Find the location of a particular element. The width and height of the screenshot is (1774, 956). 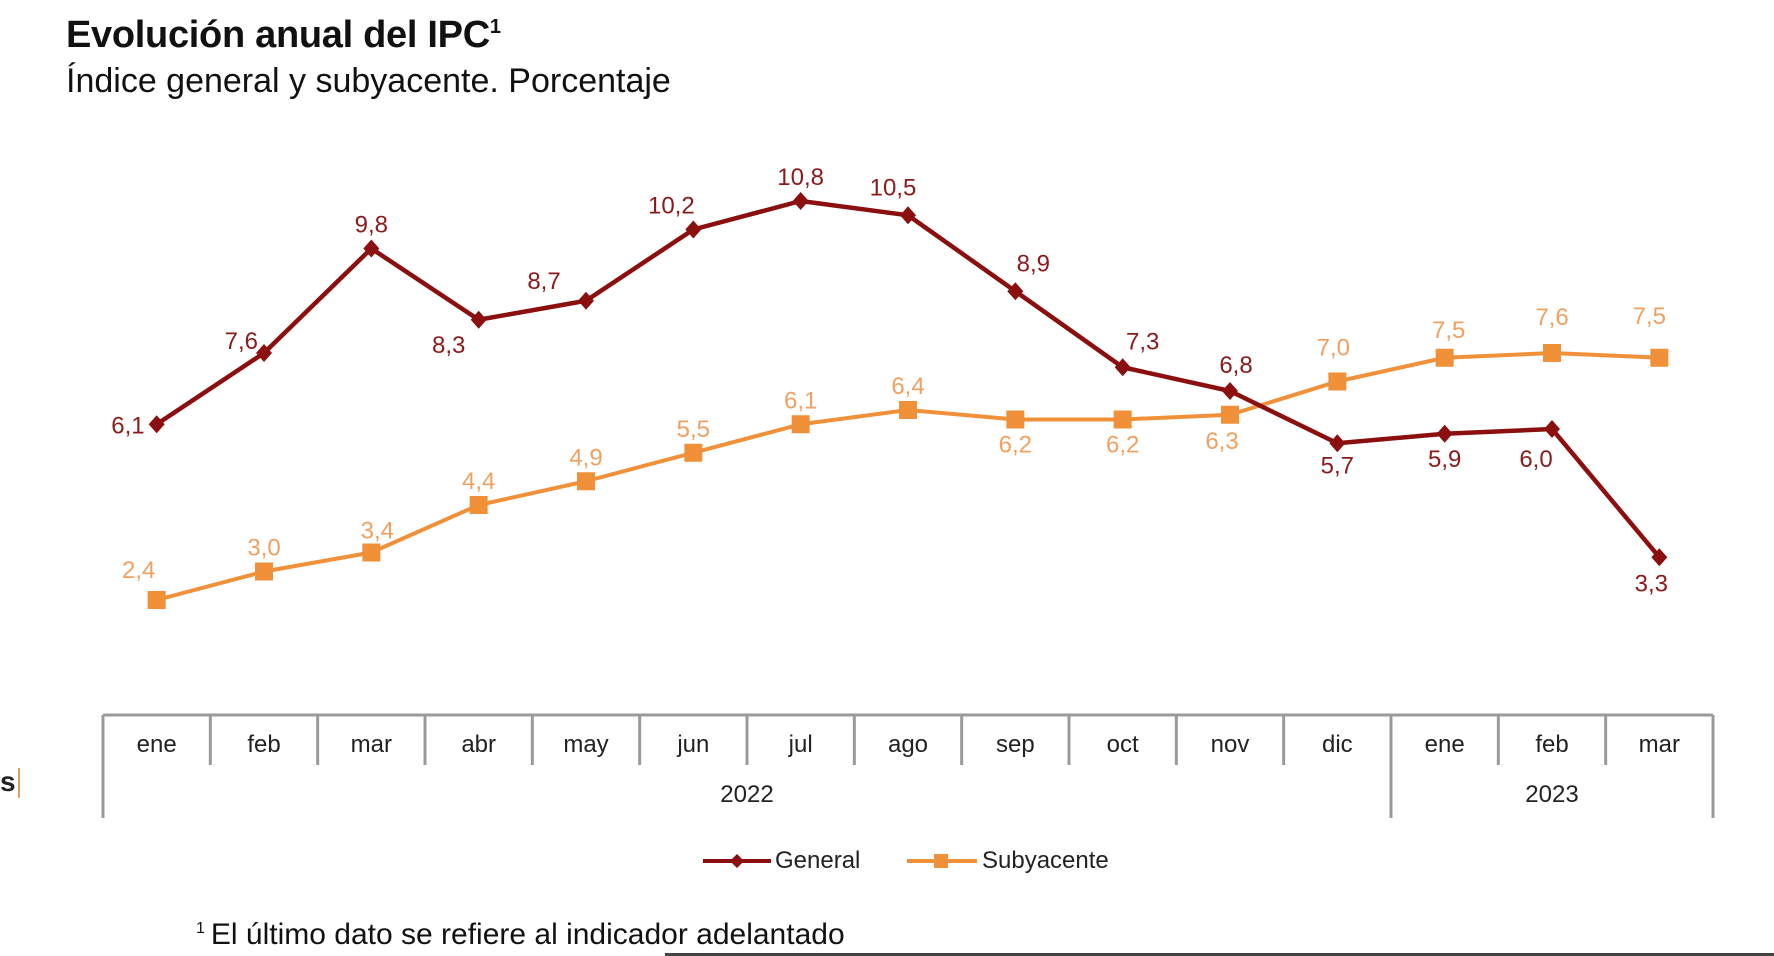

data-label: 2,4 is located at coordinates (138, 570).